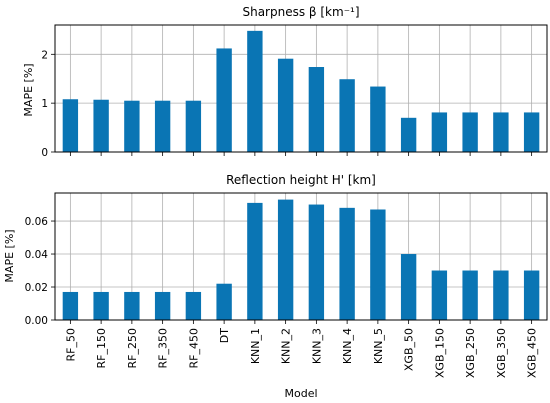  What do you see at coordinates (439, 353) in the screenshot?
I see `x-tick-label: XGB_150` at bounding box center [439, 353].